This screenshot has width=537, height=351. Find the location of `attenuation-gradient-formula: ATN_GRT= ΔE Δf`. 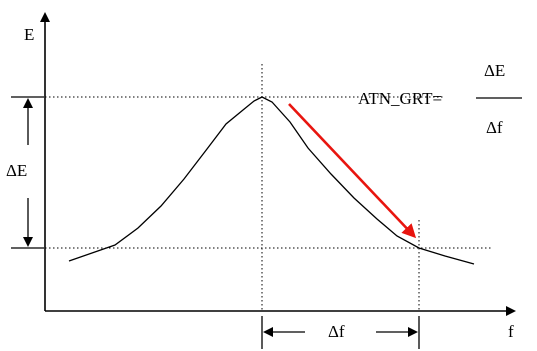

attenuation-gradient-formula: ATN_GRT= ΔE Δf is located at coordinates (440, 99).